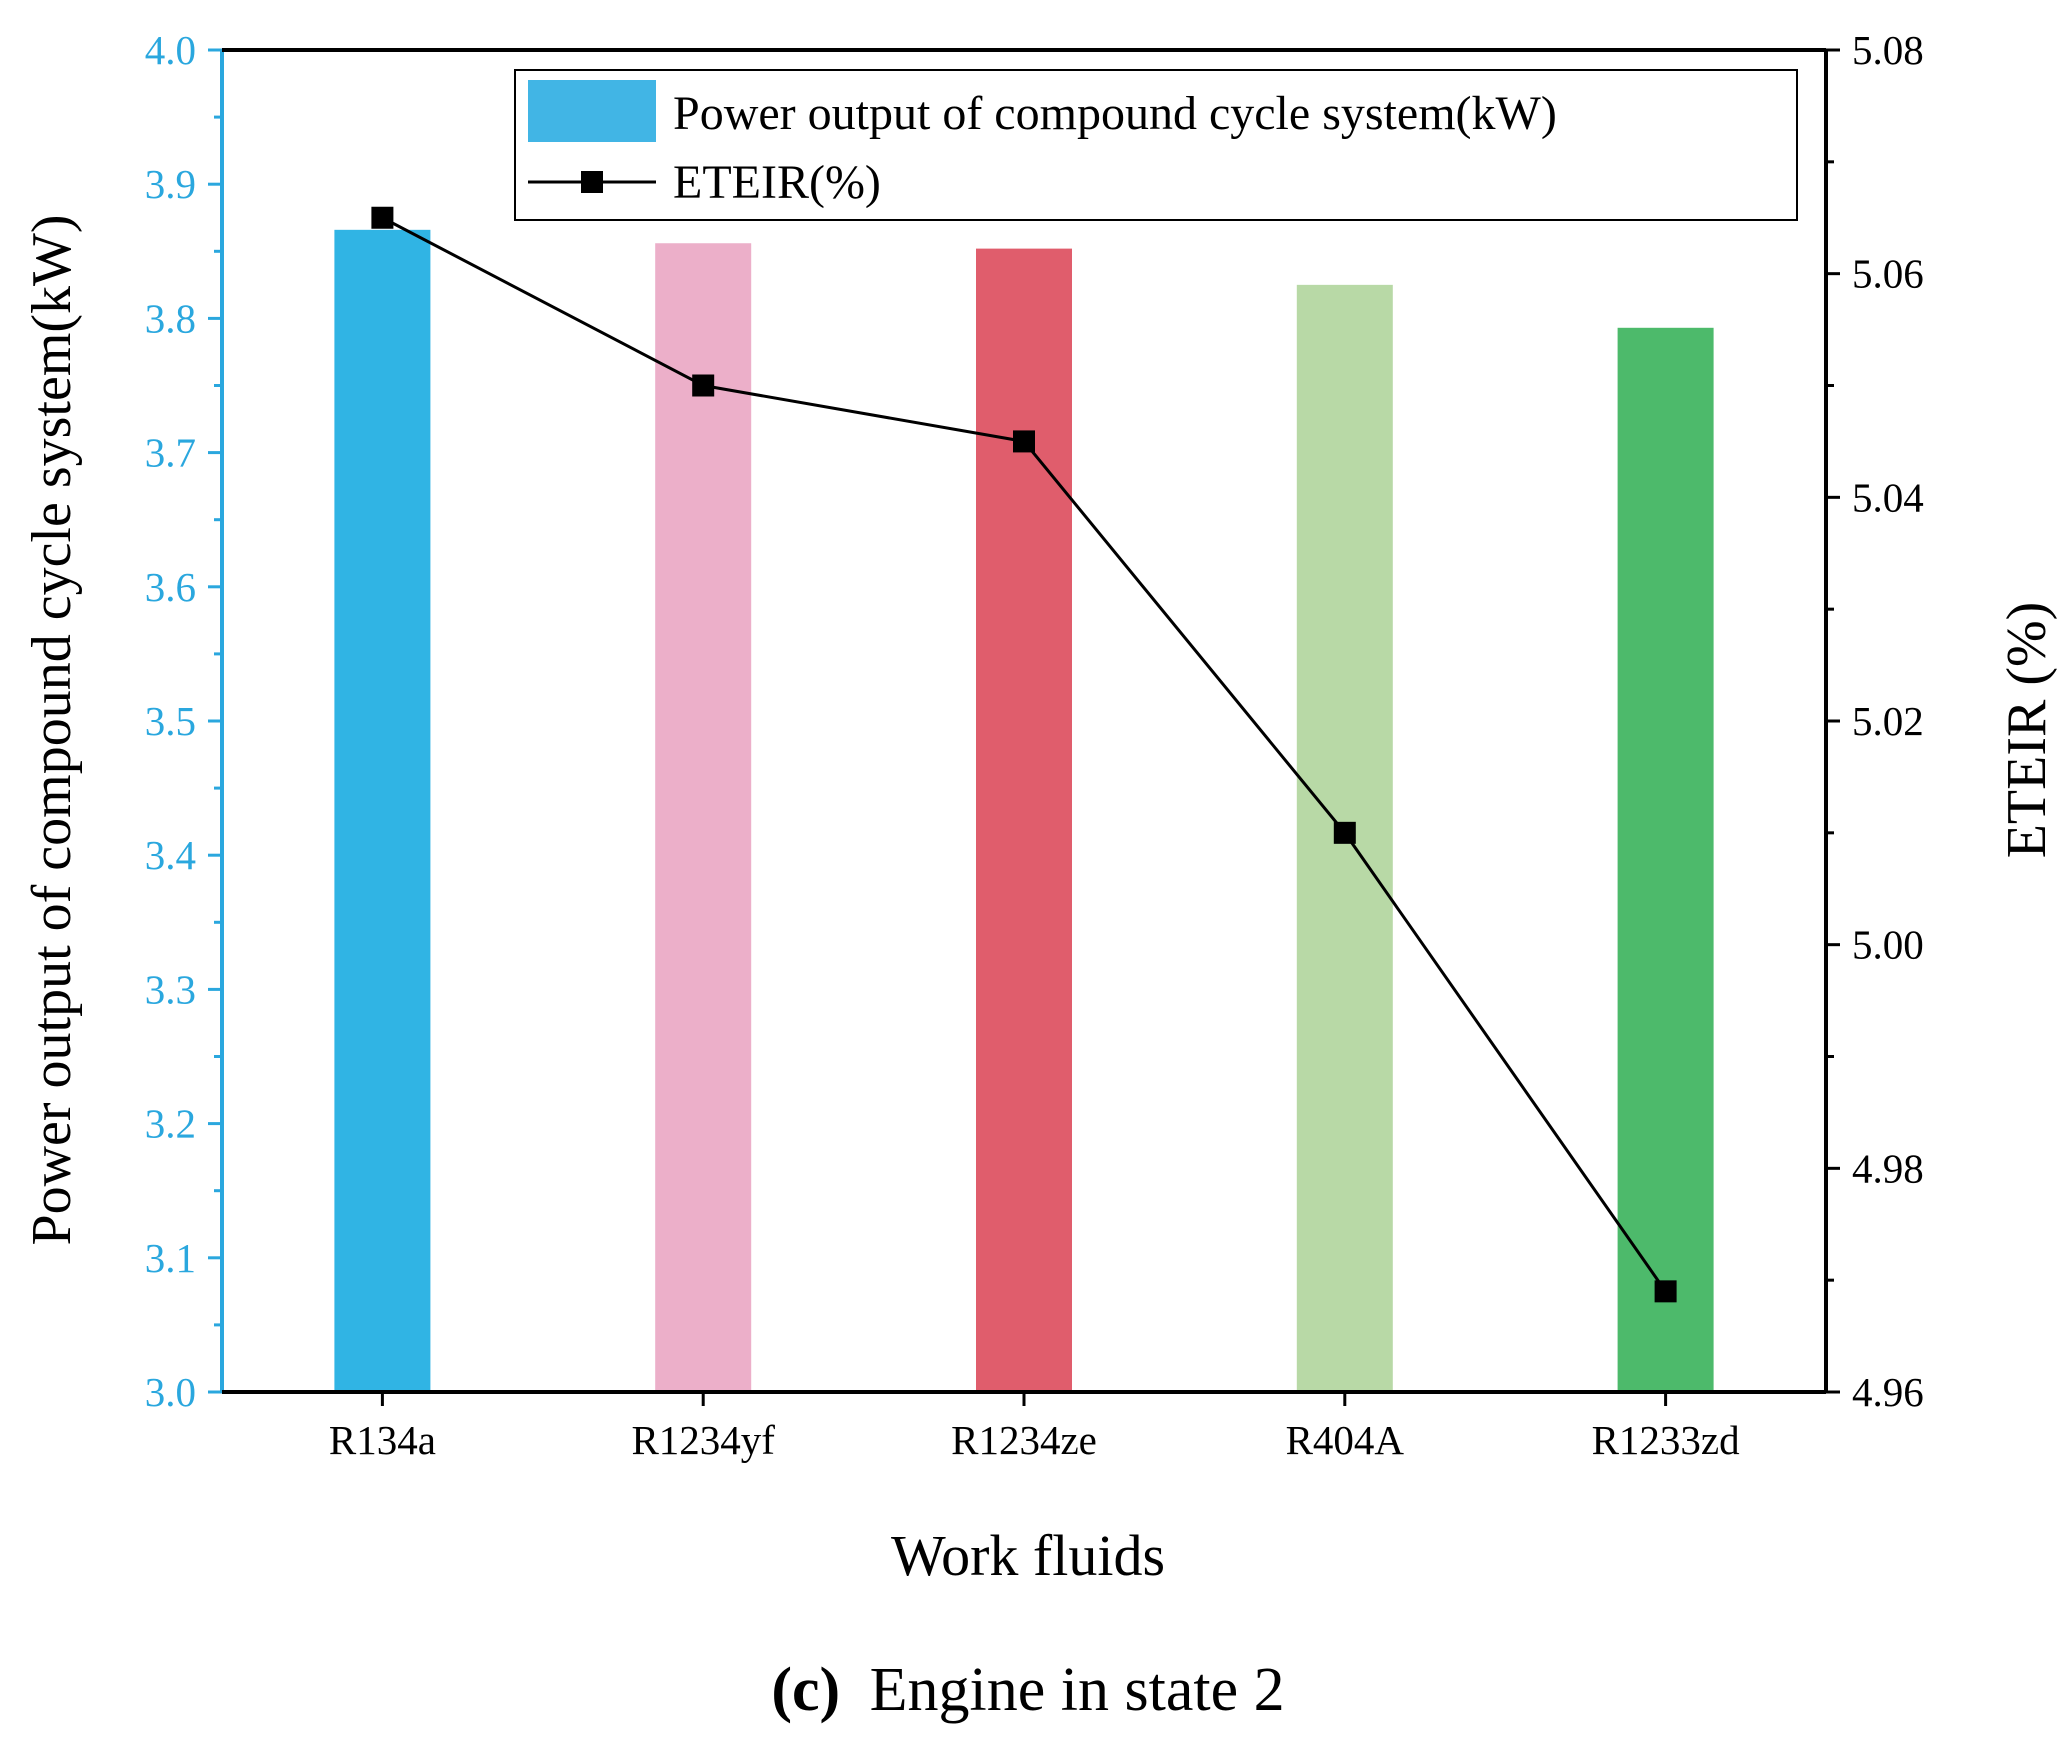  Describe the element at coordinates (170, 184) in the screenshot. I see `left-tick-label: 3.9` at that location.